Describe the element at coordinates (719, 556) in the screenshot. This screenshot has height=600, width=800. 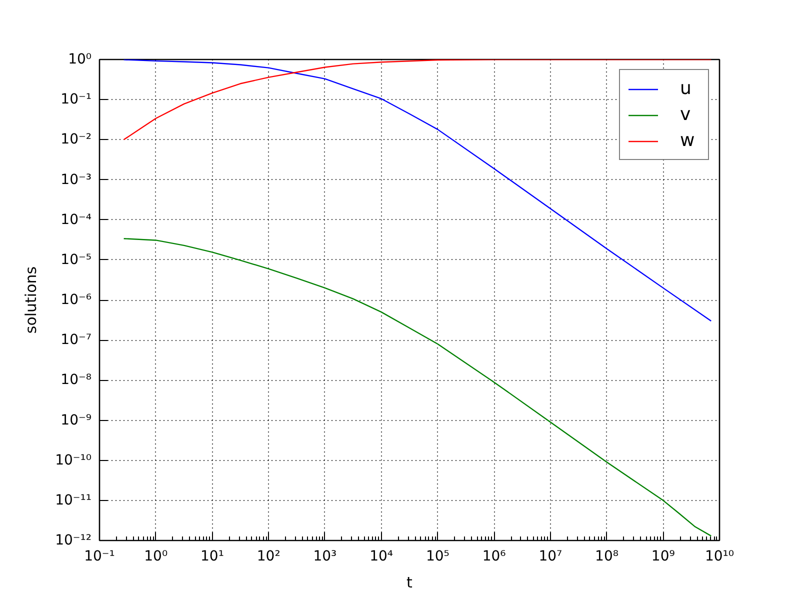
I see `x-tick-label: 10¹⁰` at that location.